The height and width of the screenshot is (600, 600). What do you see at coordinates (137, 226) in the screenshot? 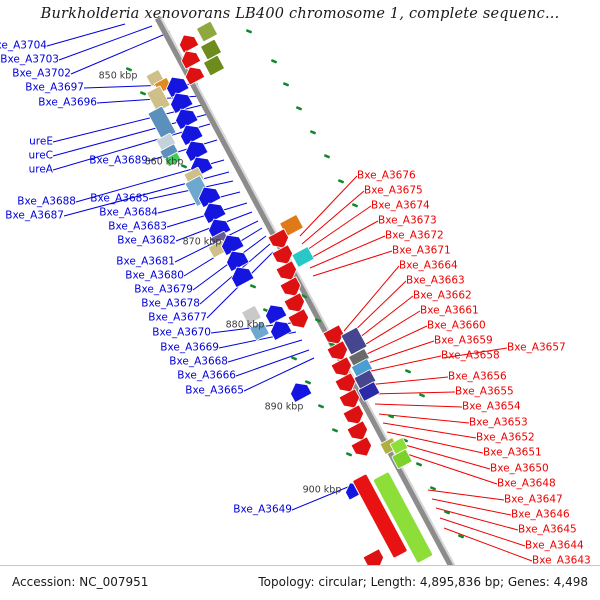
I see `gene-label-bxe_a3683: Bxe_A3683` at bounding box center [137, 226].